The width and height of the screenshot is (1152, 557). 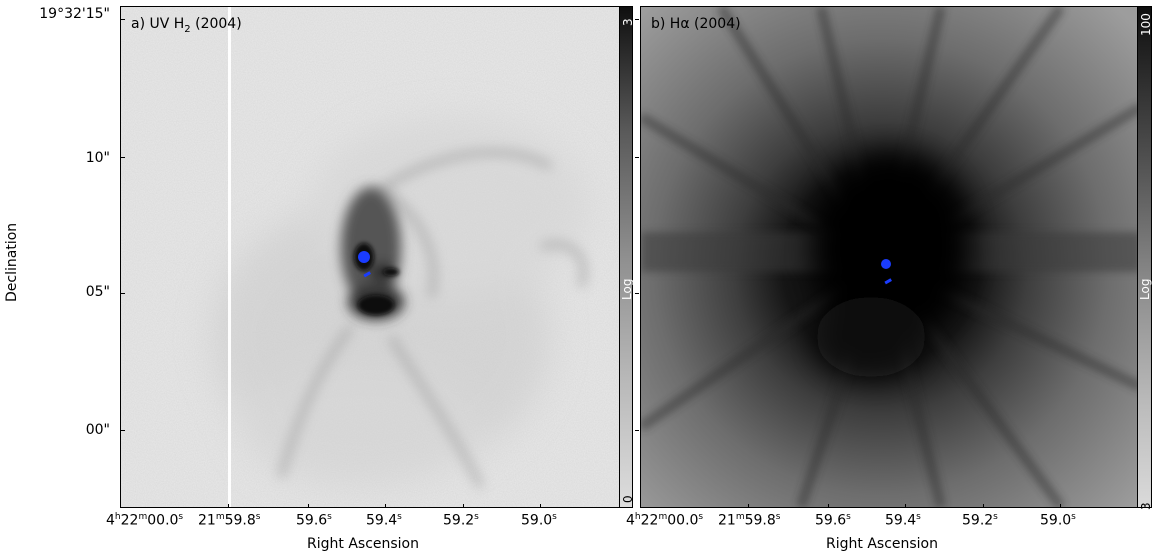 I want to click on x-tick-label-b: 59.4s, so click(x=903, y=520).